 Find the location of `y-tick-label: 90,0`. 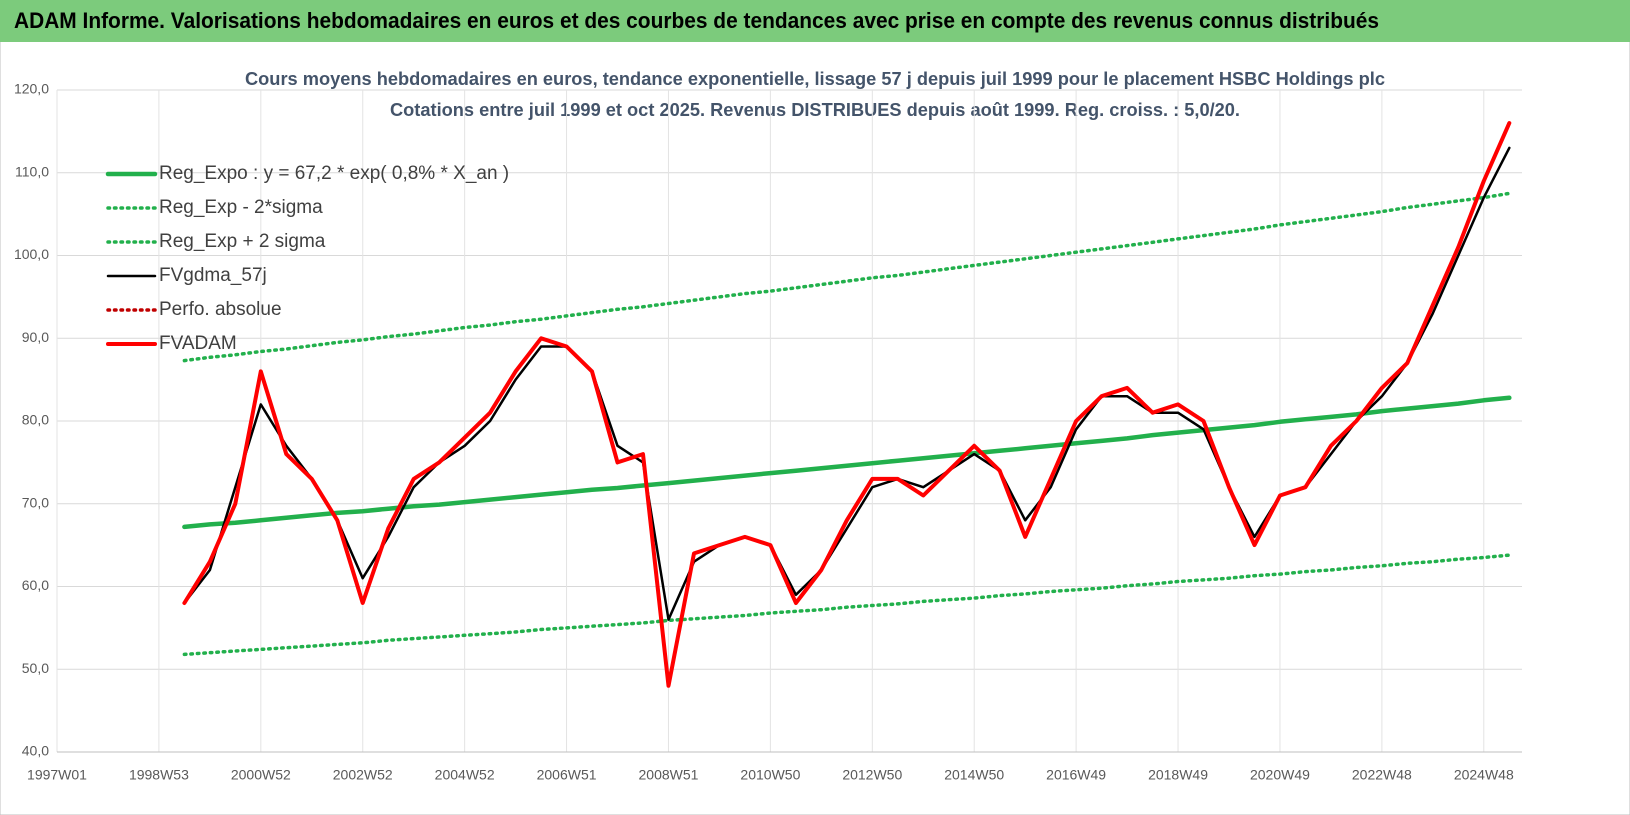

y-tick-label: 90,0 is located at coordinates (35, 337).